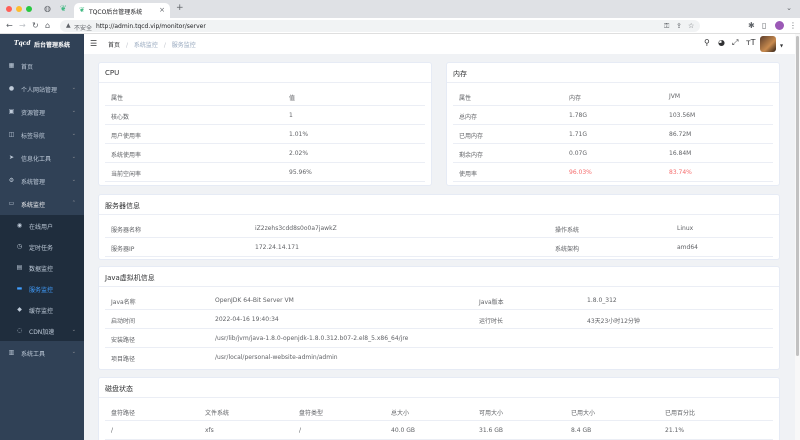 The height and width of the screenshot is (440, 800). Describe the element at coordinates (68, 25) in the screenshot. I see `warning-icon: ▲` at that location.